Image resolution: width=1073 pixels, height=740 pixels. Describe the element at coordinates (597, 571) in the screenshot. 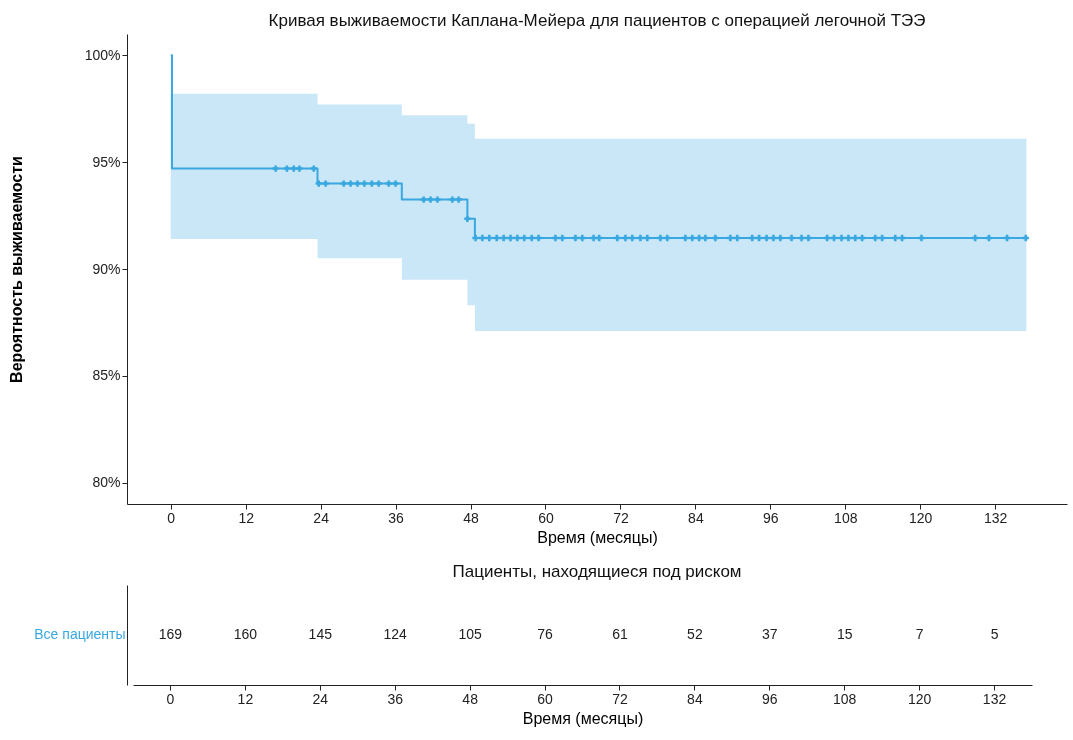

I see `chart-title: Пациенты, находящиеся под риском` at that location.